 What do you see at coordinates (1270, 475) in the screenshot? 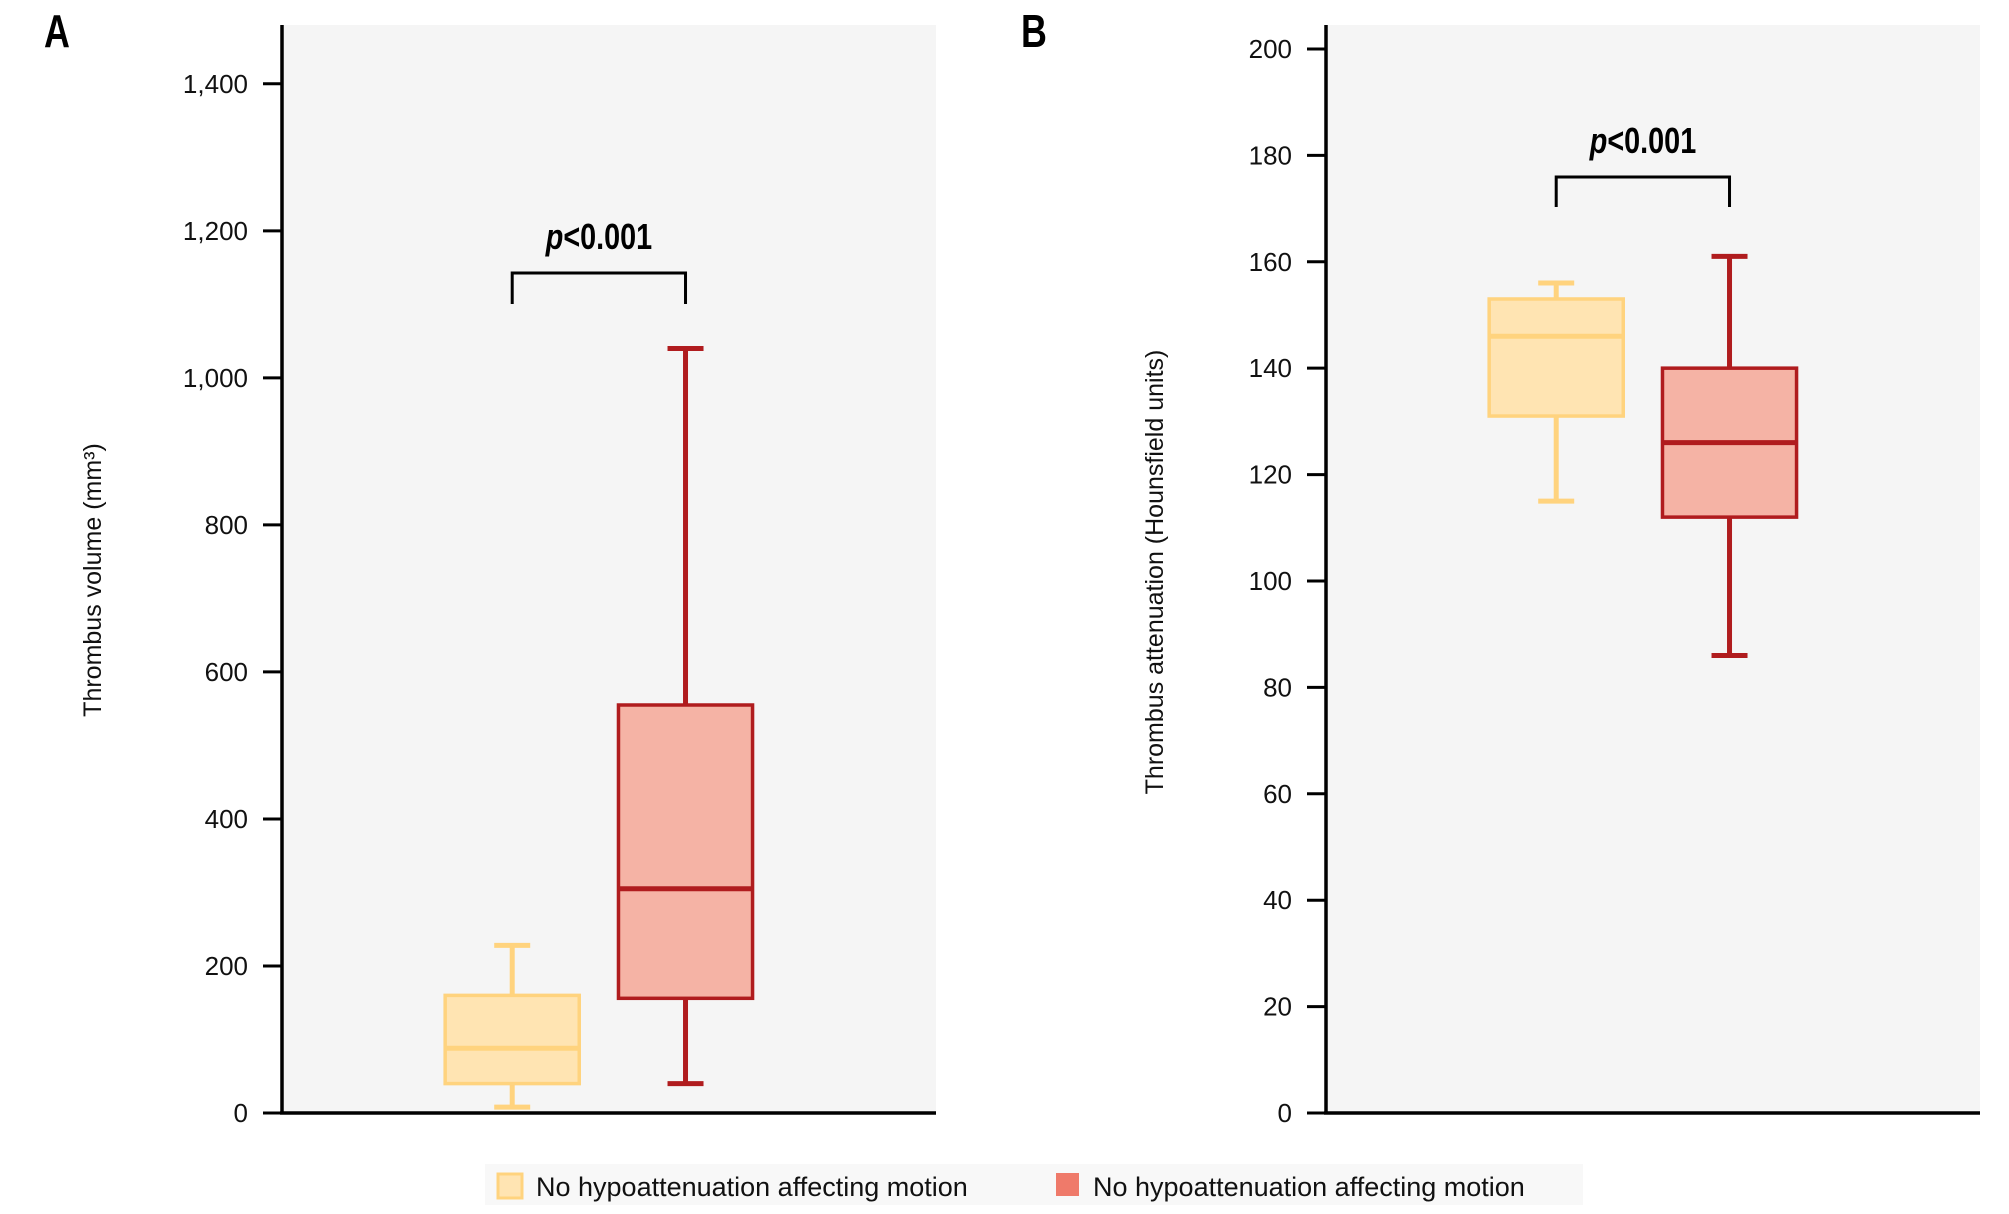
I see `y-tick-label: 120` at bounding box center [1270, 475].